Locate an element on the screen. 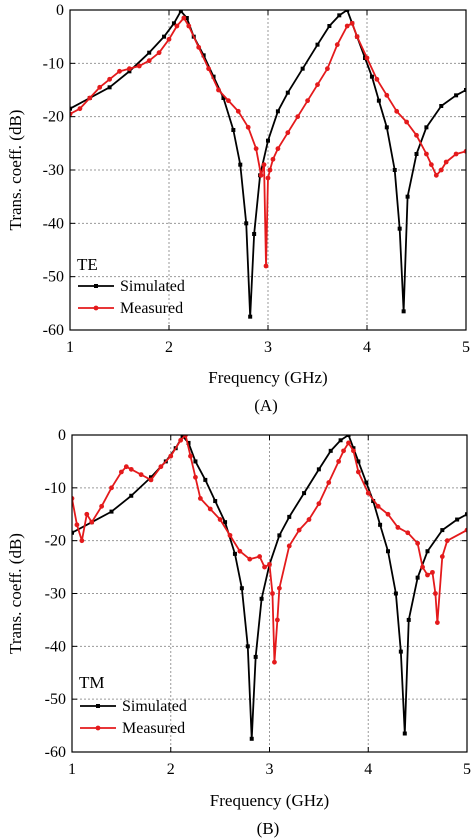 The height and width of the screenshot is (840, 474). mode-label: TE is located at coordinates (87, 264).